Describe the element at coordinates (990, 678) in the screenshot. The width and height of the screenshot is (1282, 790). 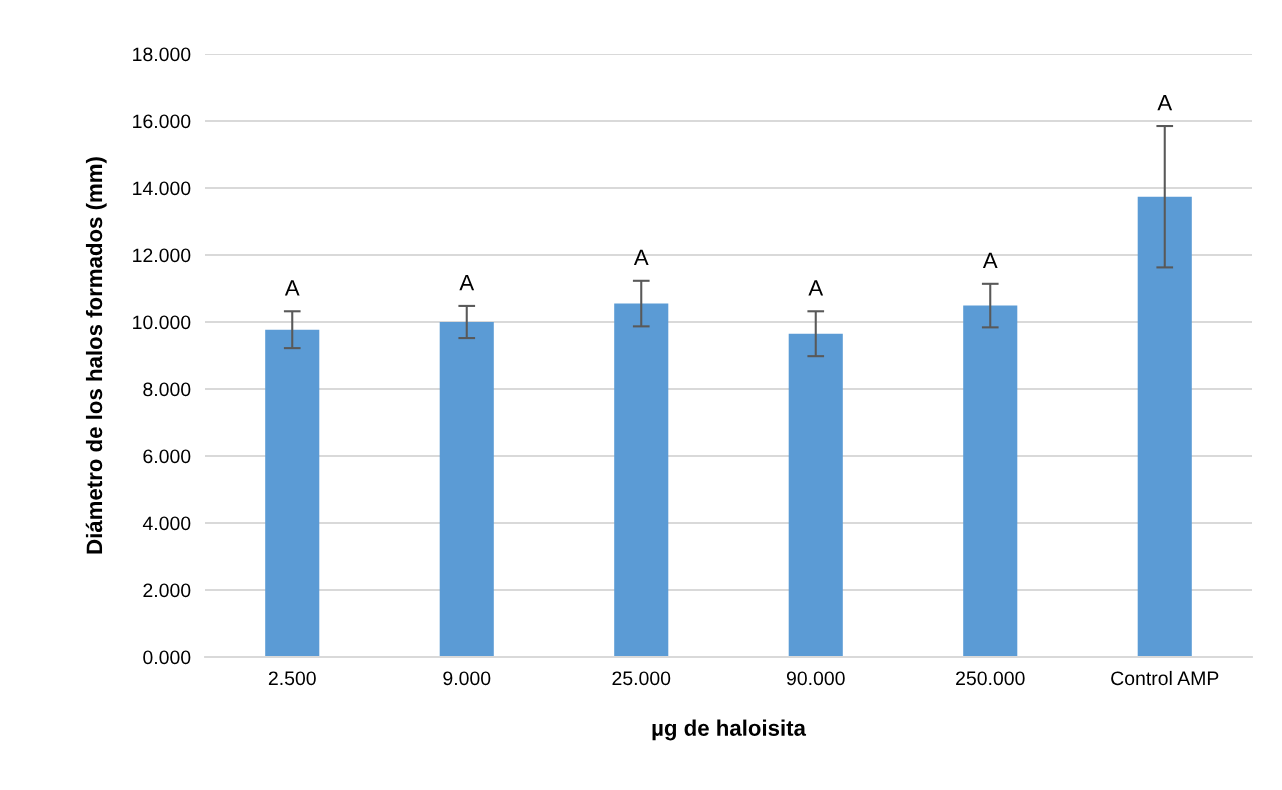
I see `x-tick-label: 250.000` at that location.